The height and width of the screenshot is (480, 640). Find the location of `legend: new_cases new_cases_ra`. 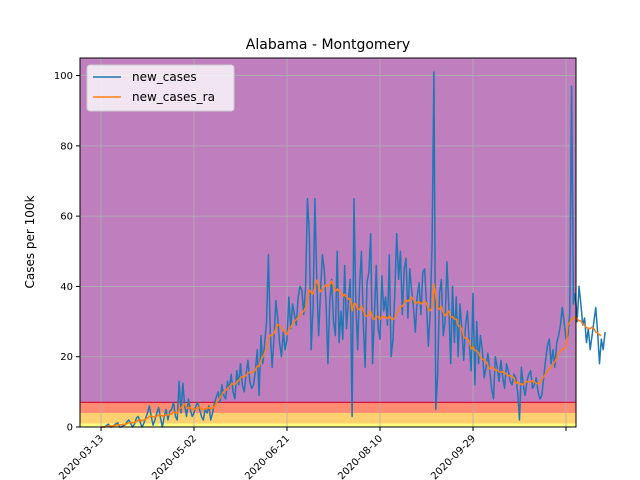

legend: new_cases new_cases_ra is located at coordinates (160, 88).